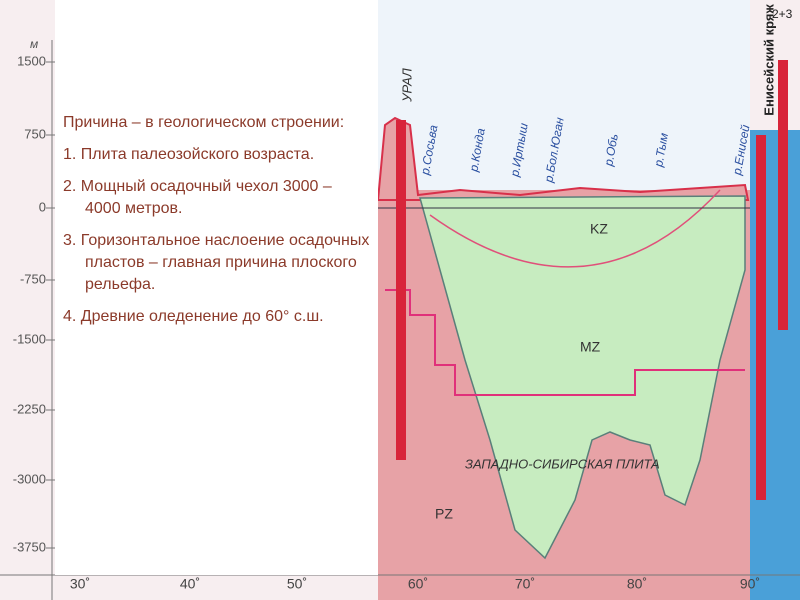  I want to click on layer: PZ, so click(444, 514).